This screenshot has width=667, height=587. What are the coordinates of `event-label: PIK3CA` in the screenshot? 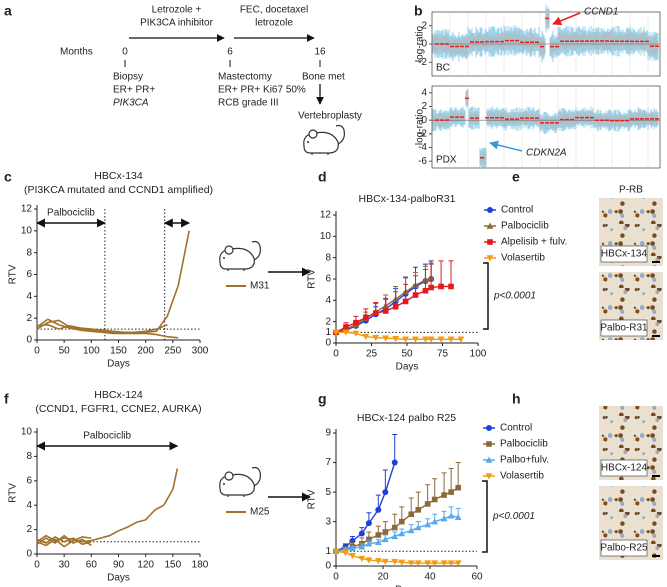 It's located at (131, 103).